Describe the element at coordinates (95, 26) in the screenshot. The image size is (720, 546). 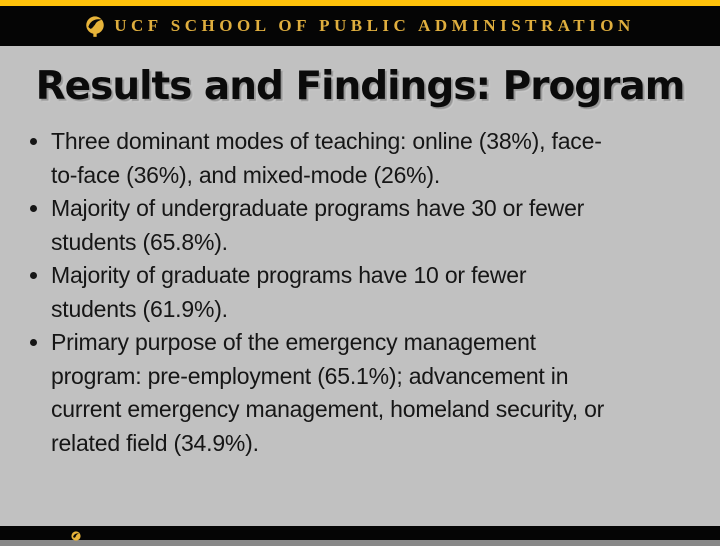
I see `ucf-pegasus-logo-icon` at that location.